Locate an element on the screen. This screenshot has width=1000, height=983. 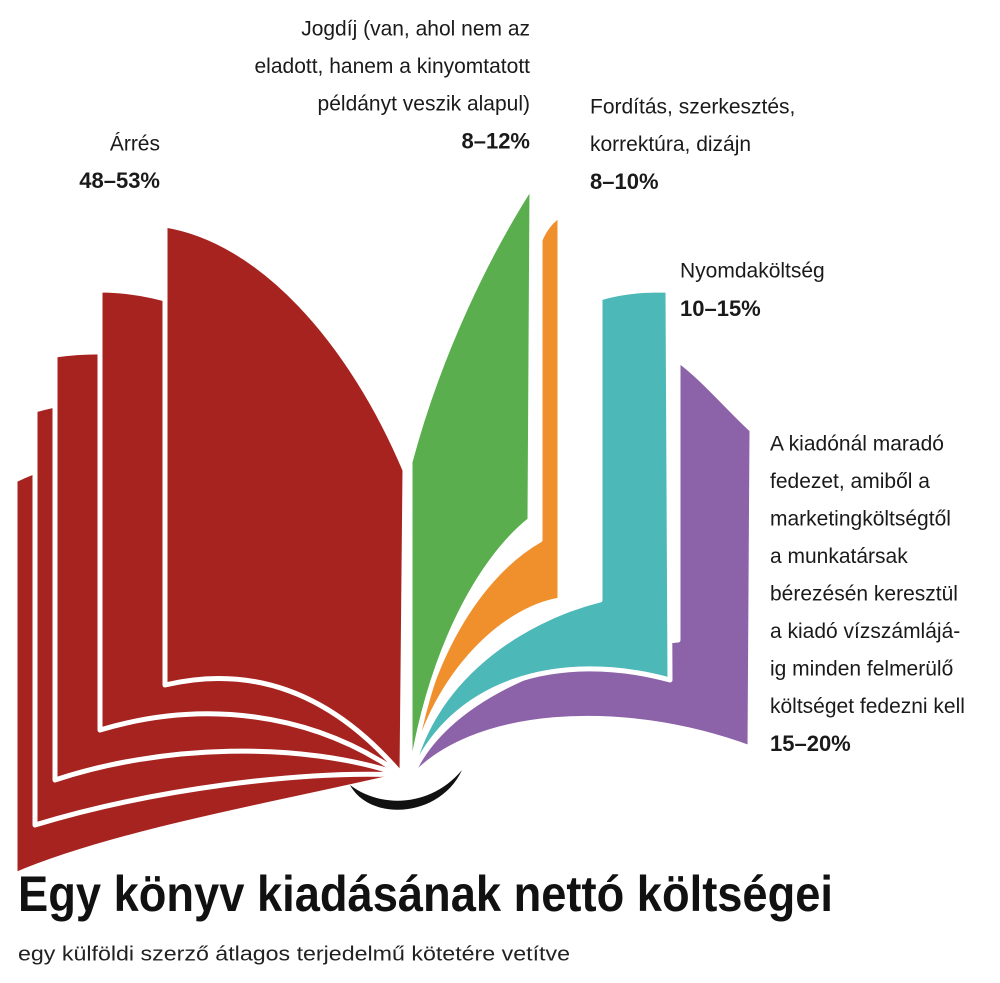
segment-label: marketingköltségtől is located at coordinates (860, 519).